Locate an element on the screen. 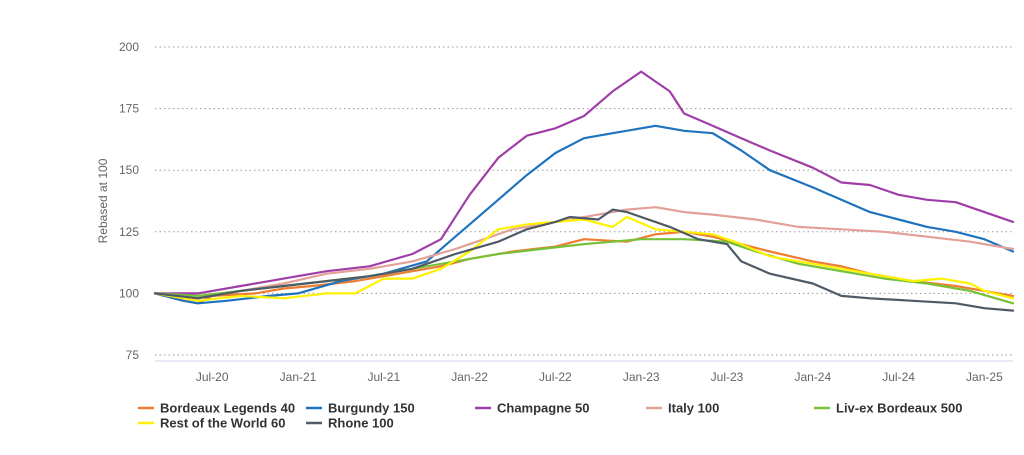 The height and width of the screenshot is (455, 1024). legend-item: Burgundy 150 is located at coordinates (360, 408).